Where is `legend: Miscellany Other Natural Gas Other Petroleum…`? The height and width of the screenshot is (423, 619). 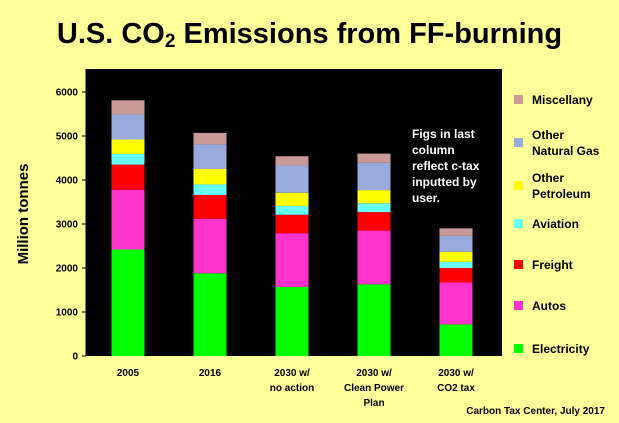
legend: Miscellany Other Natural Gas Other Petroleum… is located at coordinates (557, 224).